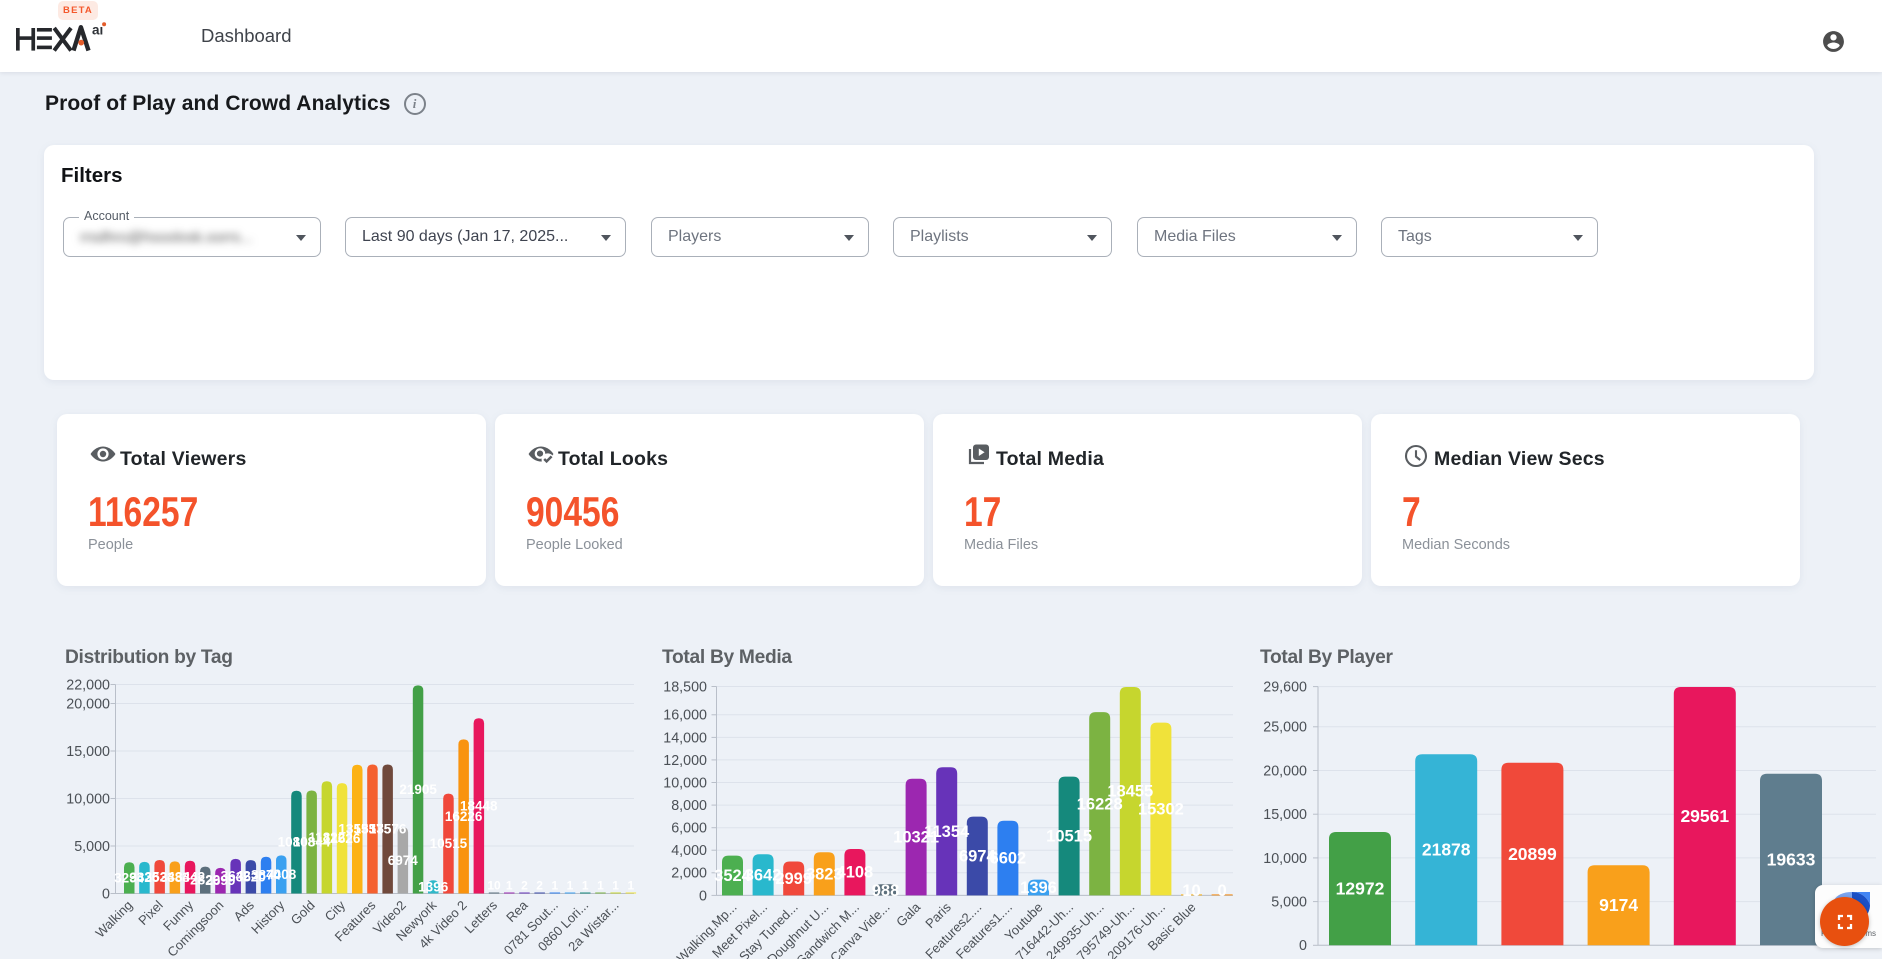 This screenshot has height=959, width=1882. What do you see at coordinates (824, 874) in the screenshot?
I see `svg-text: 3823` at bounding box center [824, 874].